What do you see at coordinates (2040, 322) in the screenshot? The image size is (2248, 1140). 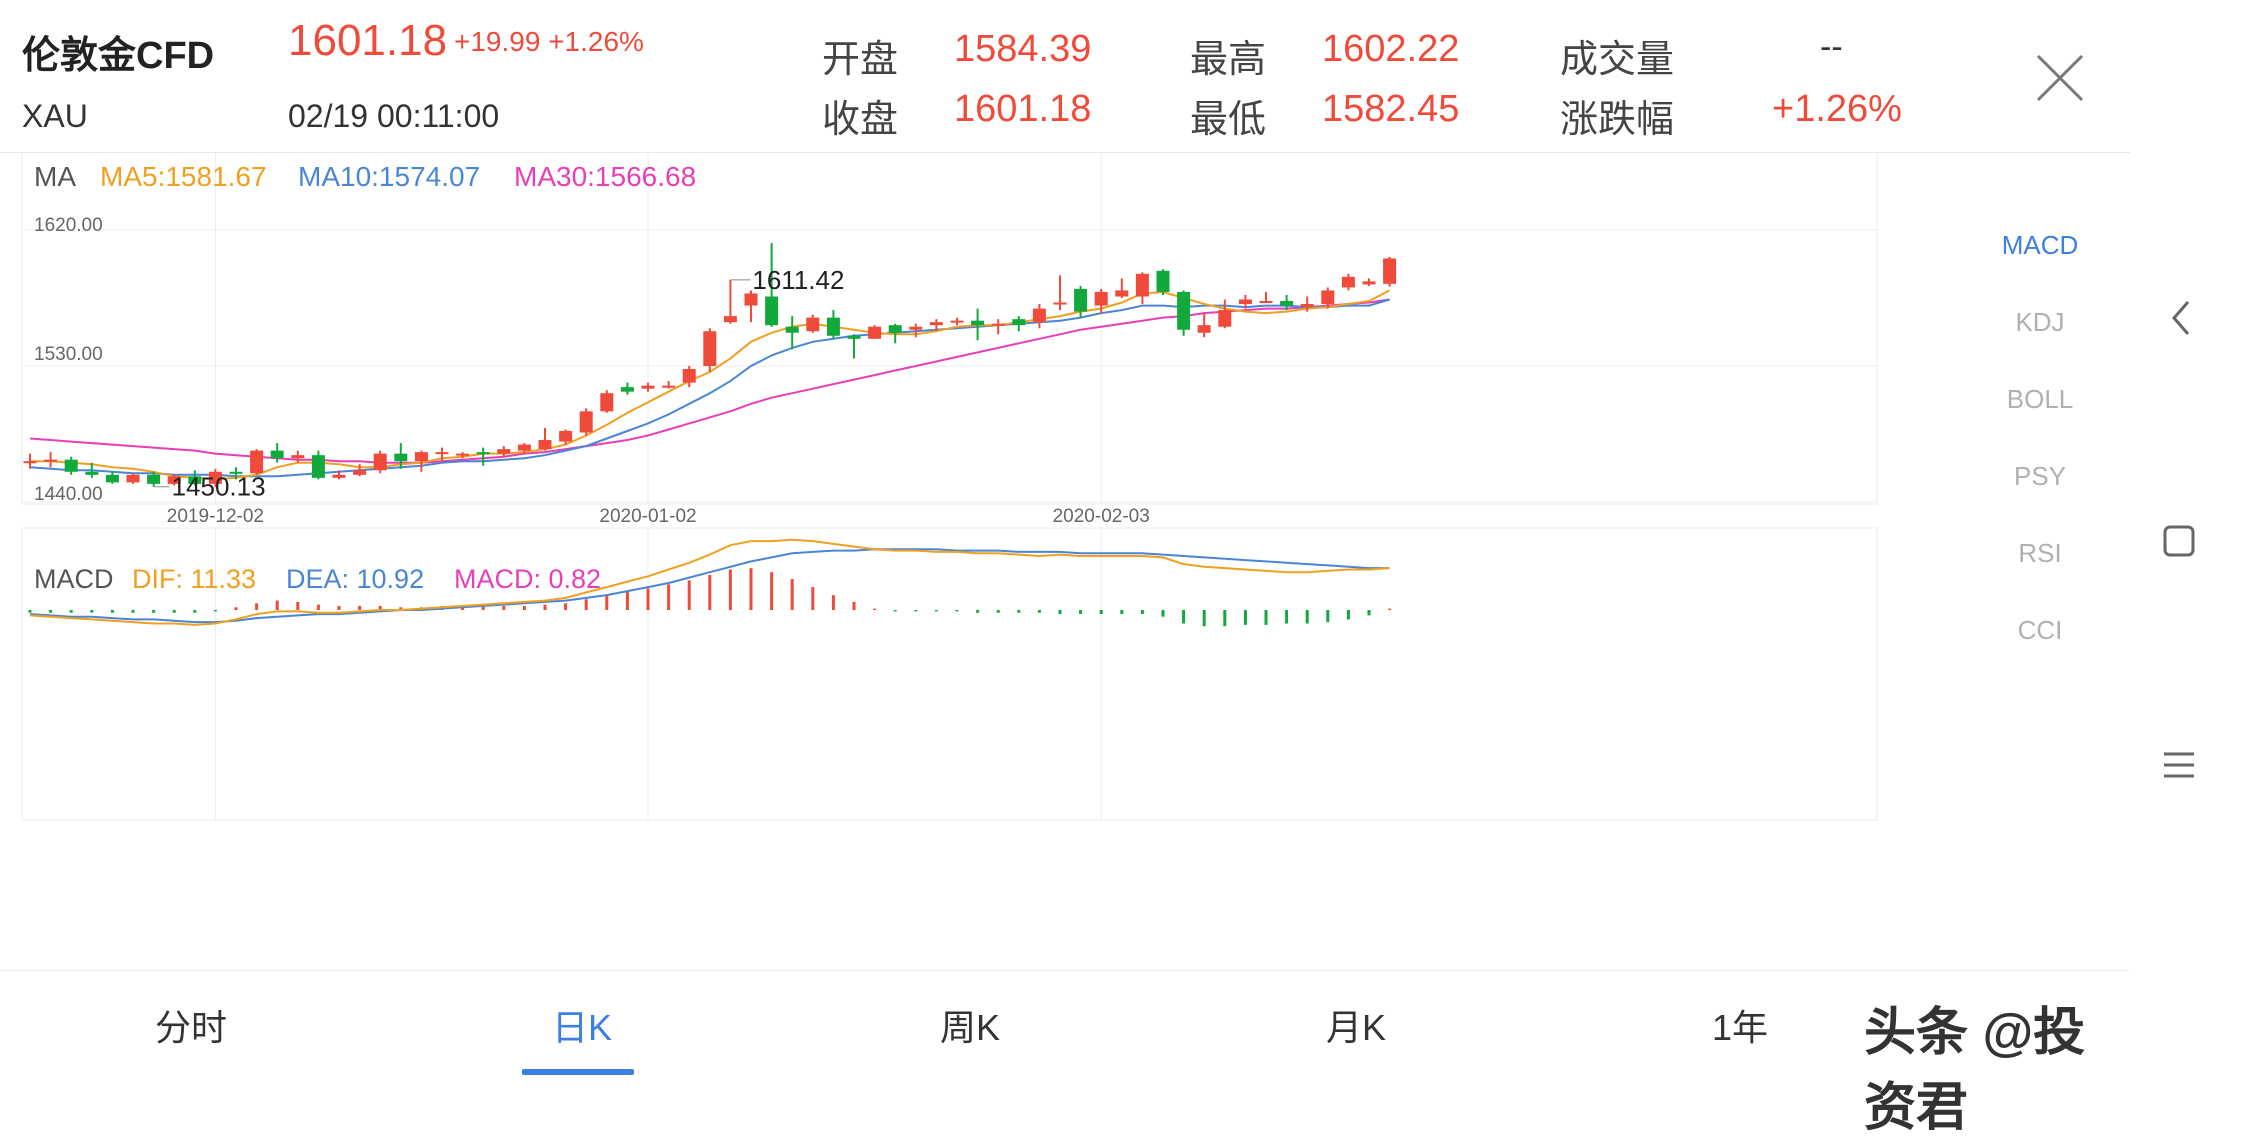 I see `indicator-kdj: KDJ` at bounding box center [2040, 322].